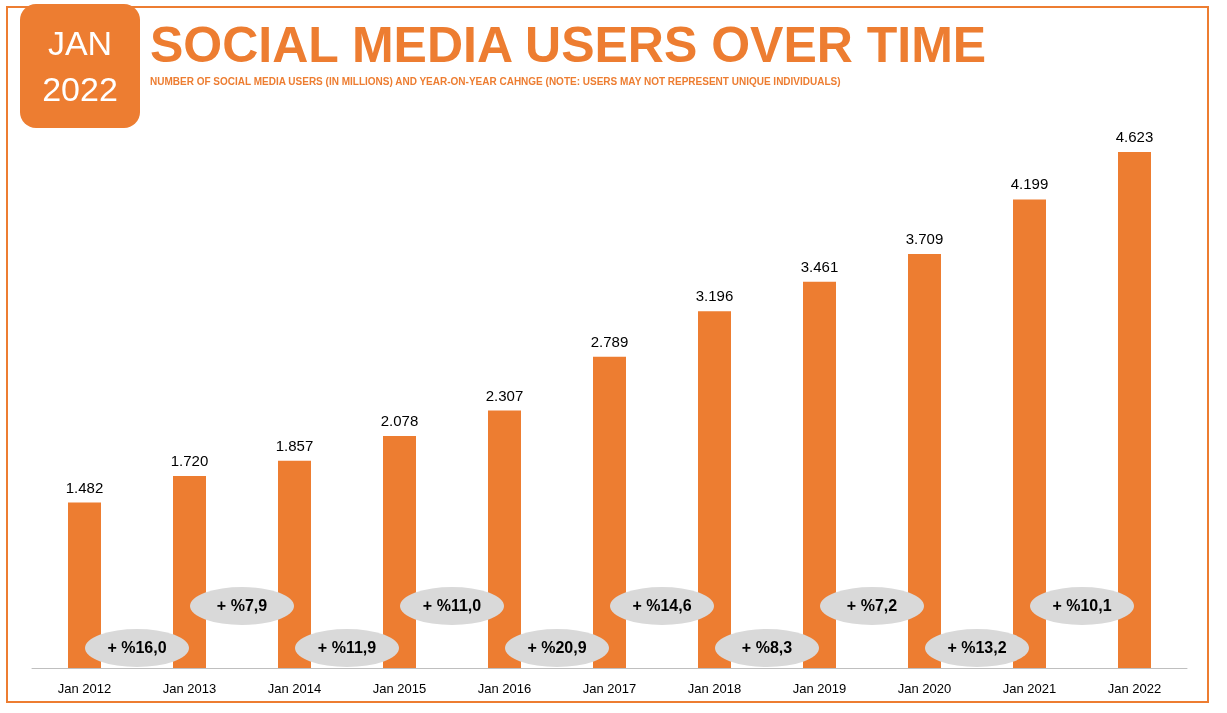  I want to click on x-tick-label: Jan 2015, so click(399, 688).